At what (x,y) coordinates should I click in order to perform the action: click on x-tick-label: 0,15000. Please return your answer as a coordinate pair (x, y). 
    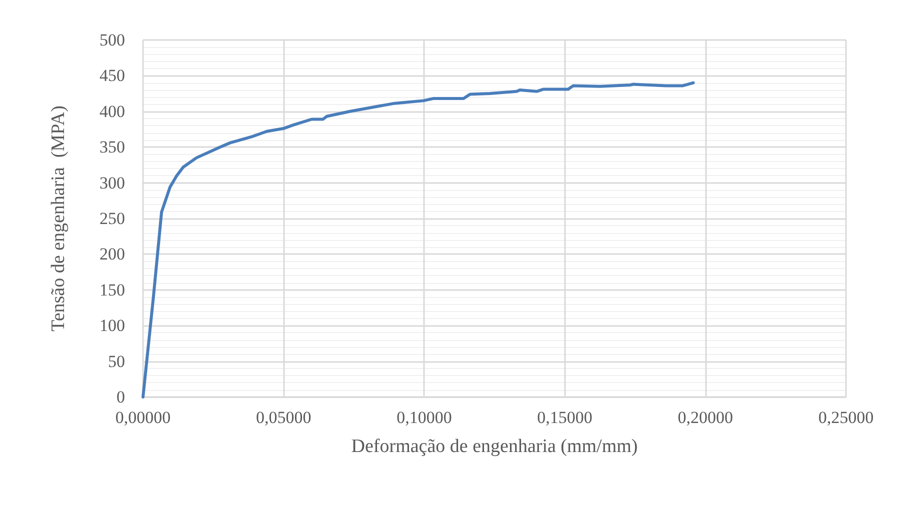
    Looking at the image, I should click on (564, 417).